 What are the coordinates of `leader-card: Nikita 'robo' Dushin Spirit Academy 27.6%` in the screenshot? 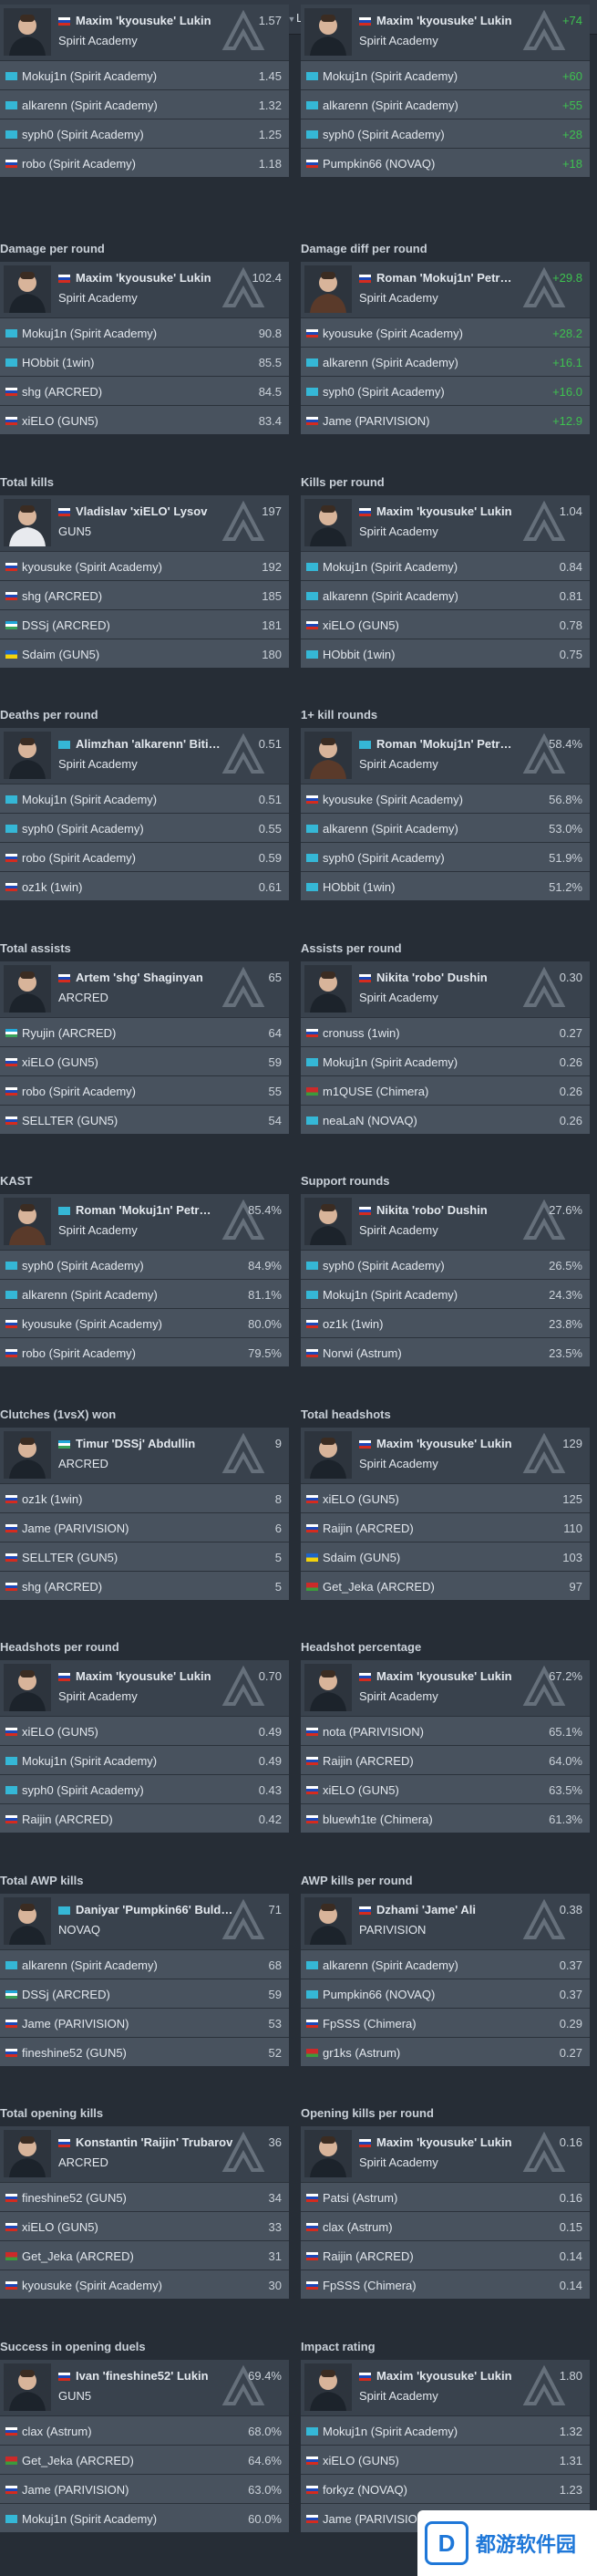 It's located at (445, 1221).